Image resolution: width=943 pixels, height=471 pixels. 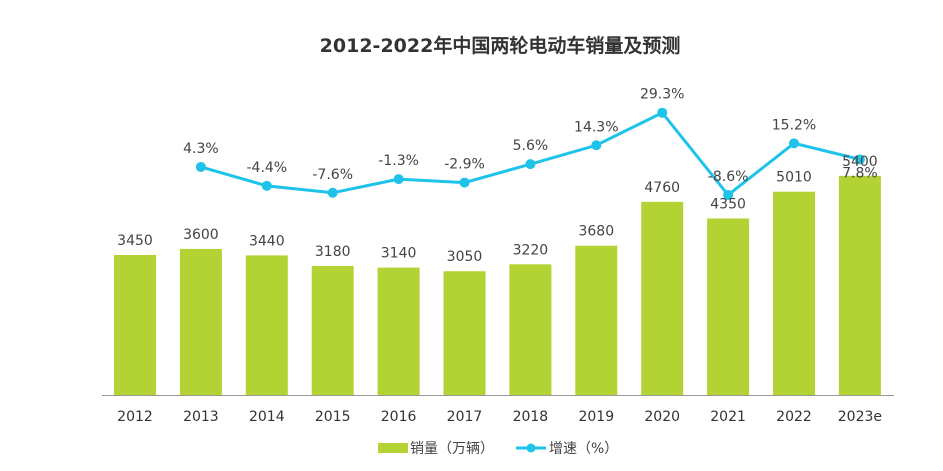 I want to click on x-tick-label: 2023e, so click(x=860, y=417).